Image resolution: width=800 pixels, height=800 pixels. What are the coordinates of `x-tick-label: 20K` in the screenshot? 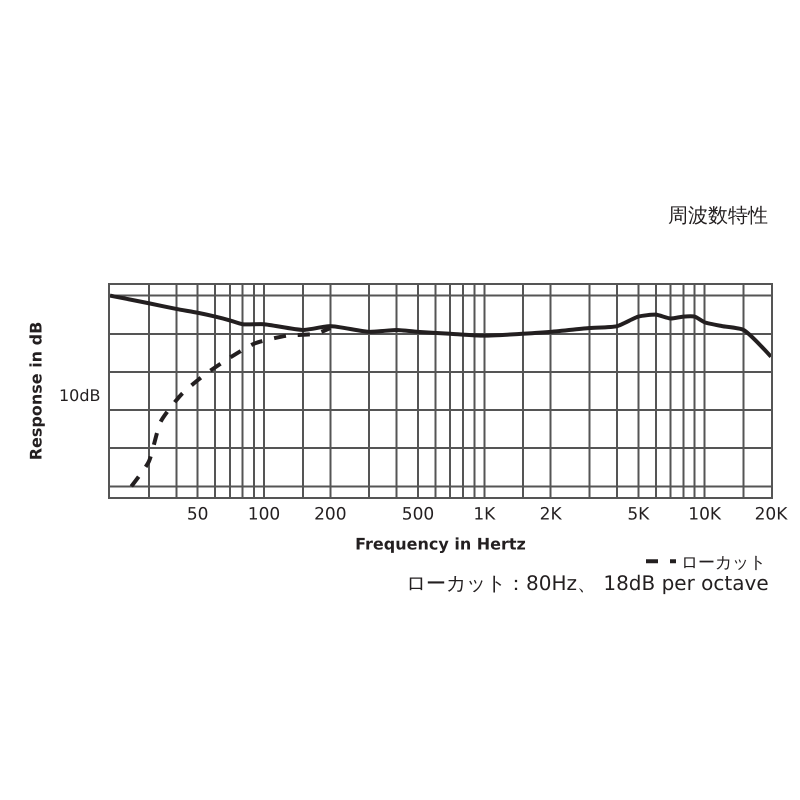 It's located at (771, 514).